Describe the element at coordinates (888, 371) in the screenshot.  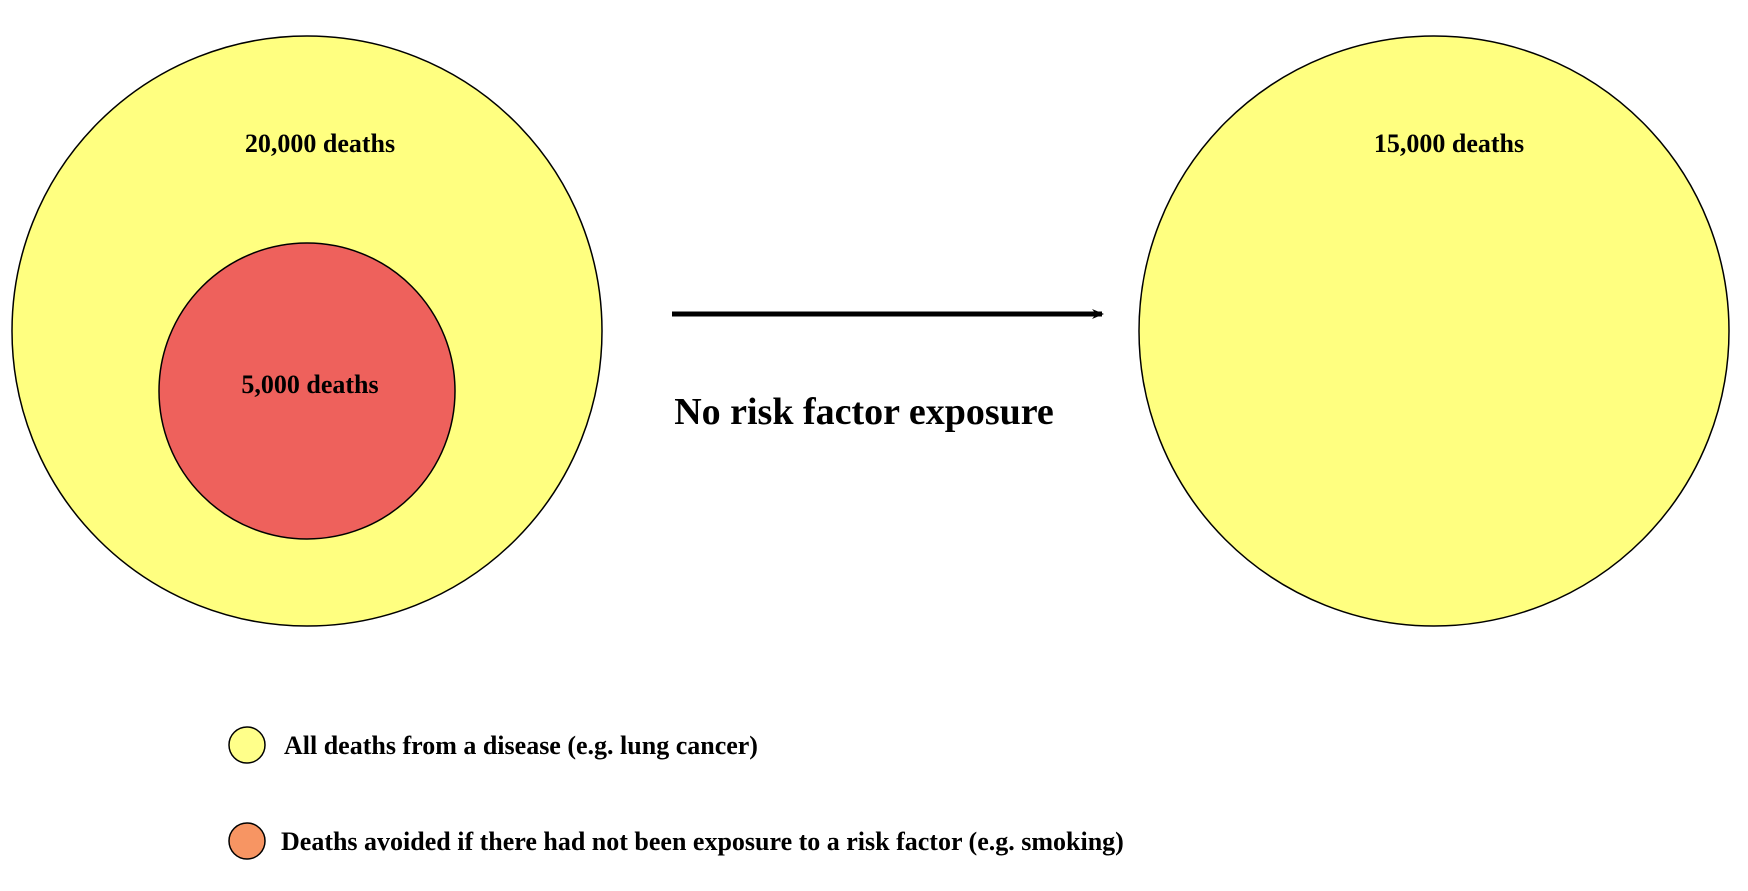
I see `transition: No risk factor exposure` at that location.